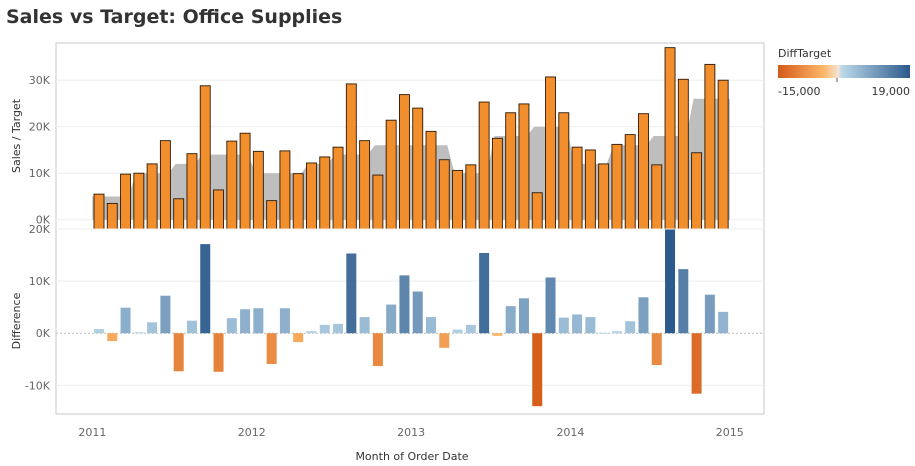  What do you see at coordinates (252, 432) in the screenshot?
I see `x-tick-label: 2012` at bounding box center [252, 432].